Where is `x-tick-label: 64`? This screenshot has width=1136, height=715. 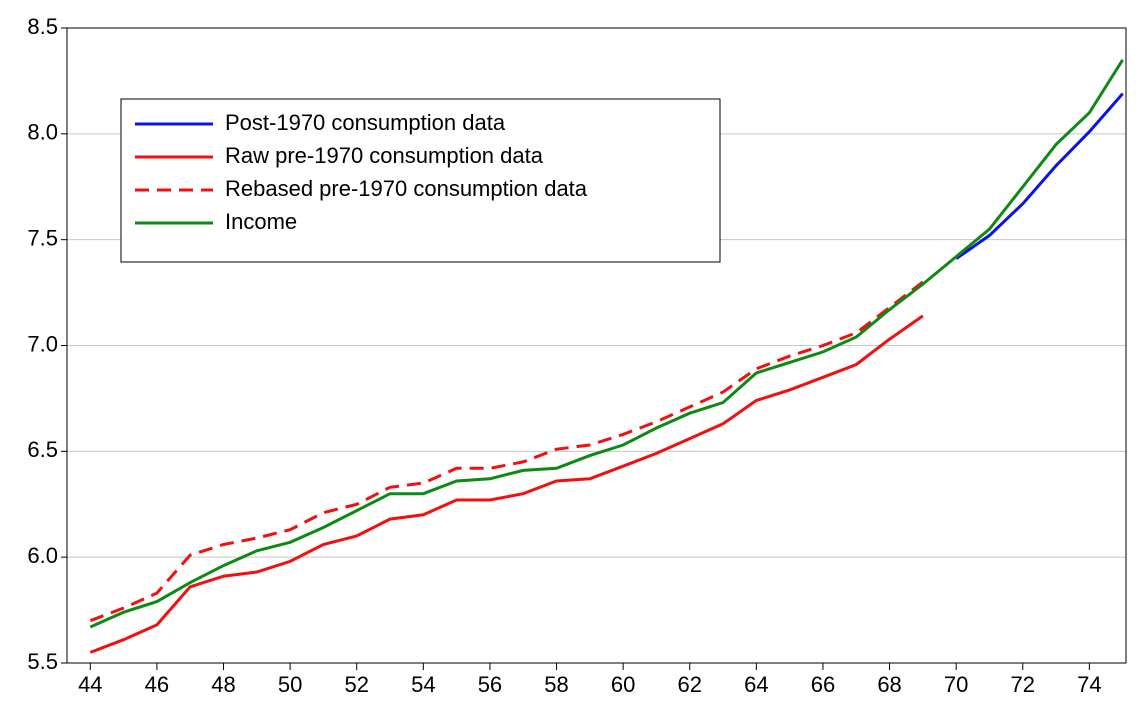 x-tick-label: 64 is located at coordinates (756, 684).